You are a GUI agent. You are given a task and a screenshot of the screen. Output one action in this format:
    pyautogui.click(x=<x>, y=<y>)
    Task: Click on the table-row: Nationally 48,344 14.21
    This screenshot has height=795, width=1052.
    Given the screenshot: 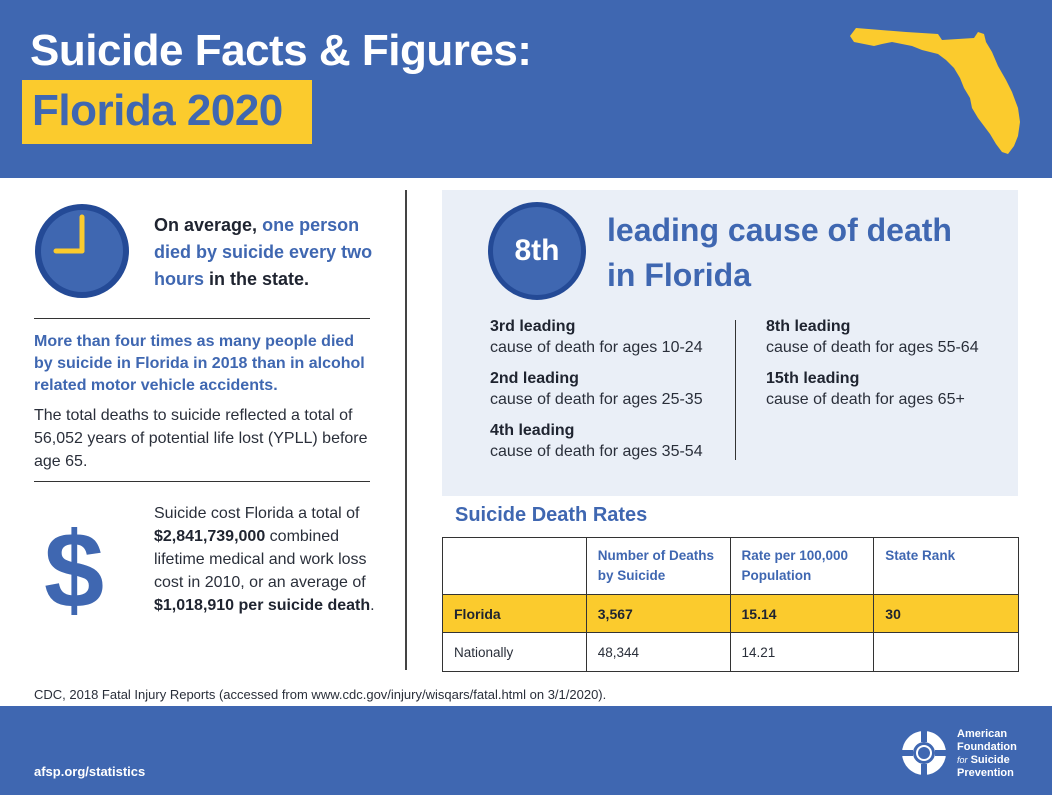 What is the action you would take?
    pyautogui.click(x=730, y=652)
    